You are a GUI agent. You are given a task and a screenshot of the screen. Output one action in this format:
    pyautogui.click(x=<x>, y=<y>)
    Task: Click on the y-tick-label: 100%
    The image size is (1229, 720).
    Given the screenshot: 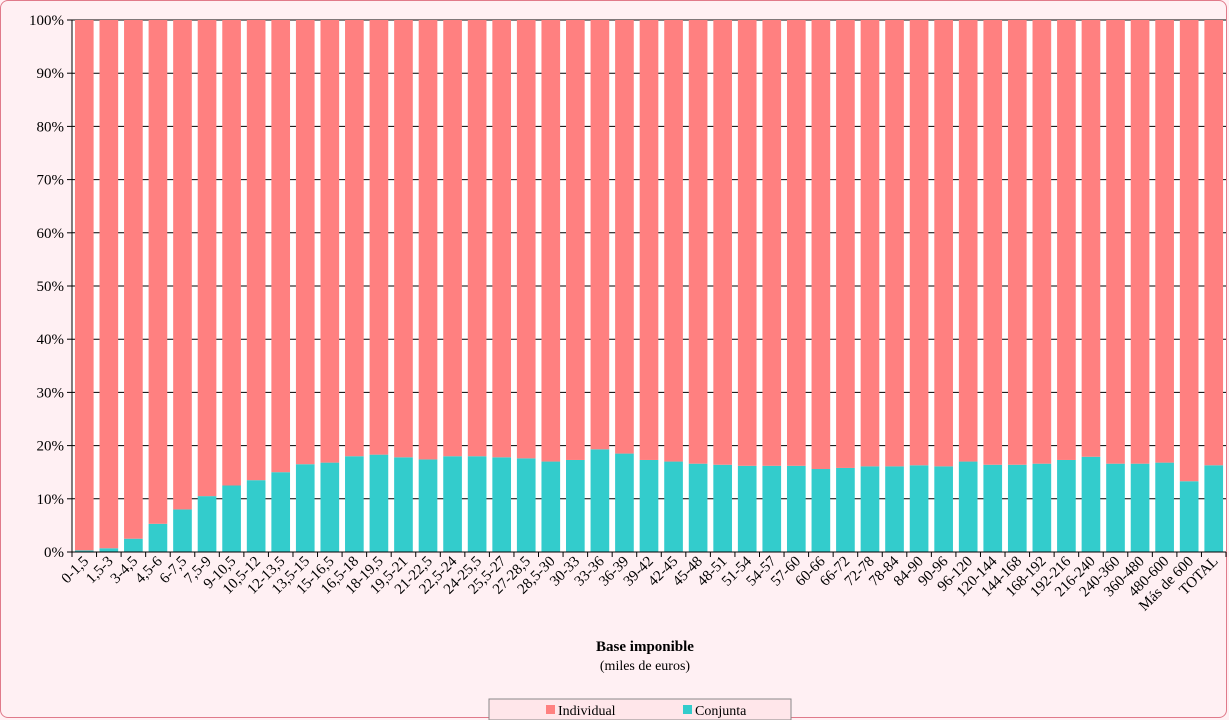 What is the action you would take?
    pyautogui.click(x=46, y=21)
    